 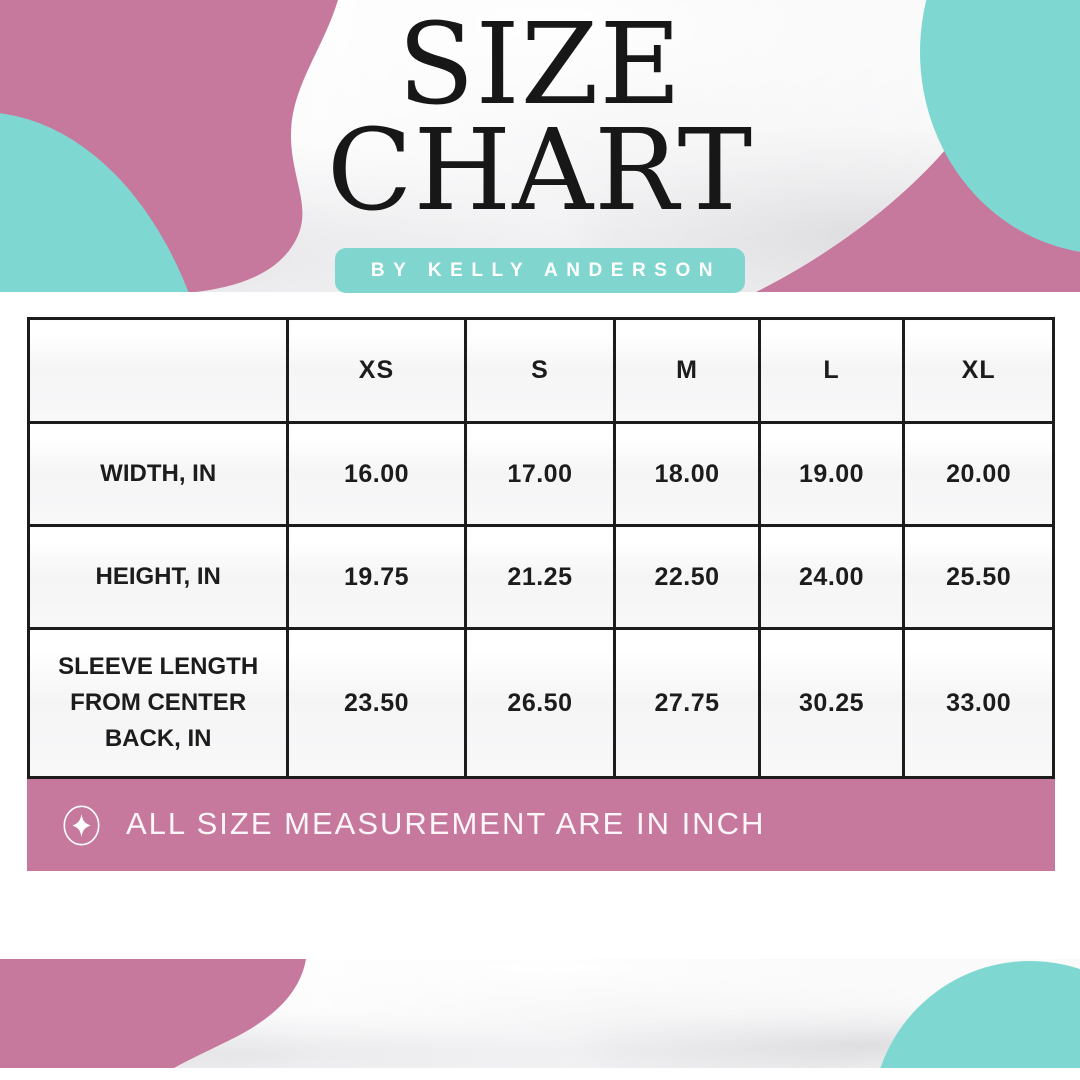 What do you see at coordinates (81, 825) in the screenshot?
I see `sparkle-icon` at bounding box center [81, 825].